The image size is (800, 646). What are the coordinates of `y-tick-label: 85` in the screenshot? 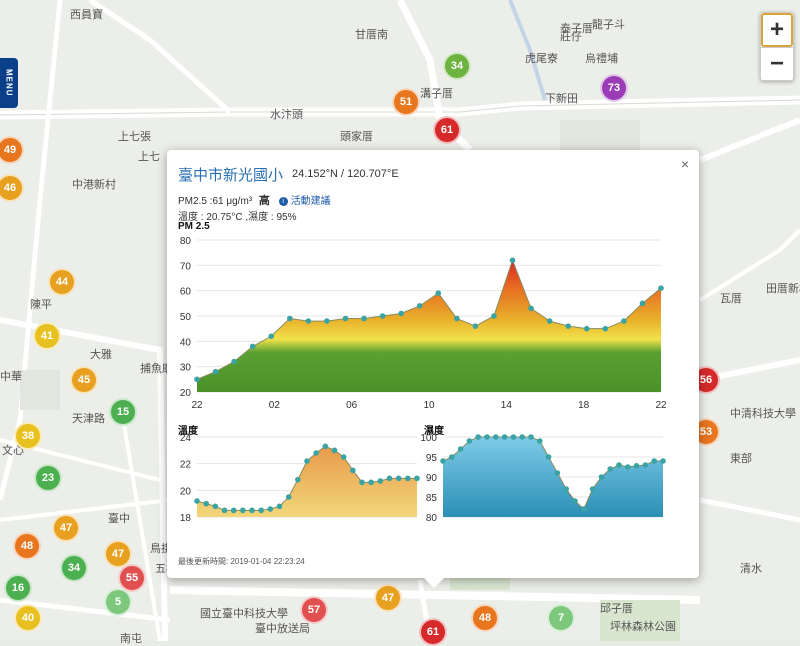 It's located at (432, 498).